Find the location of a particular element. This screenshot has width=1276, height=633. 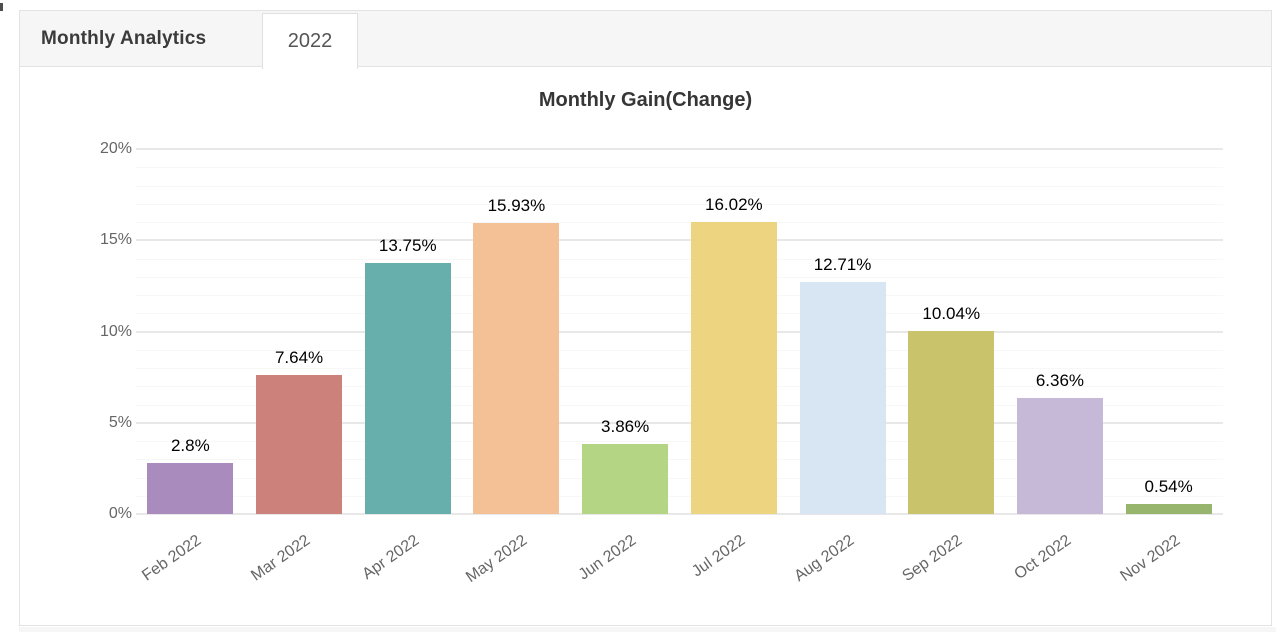

panel-header: Monthly Analytics is located at coordinates (645, 39).